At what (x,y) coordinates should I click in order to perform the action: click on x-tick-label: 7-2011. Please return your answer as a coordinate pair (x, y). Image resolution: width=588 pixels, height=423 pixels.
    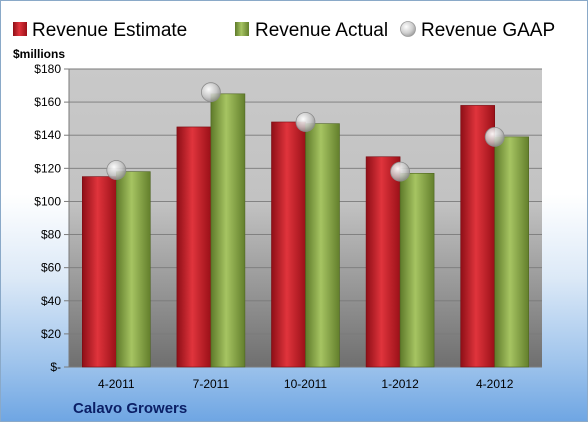
    Looking at the image, I should click on (211, 384).